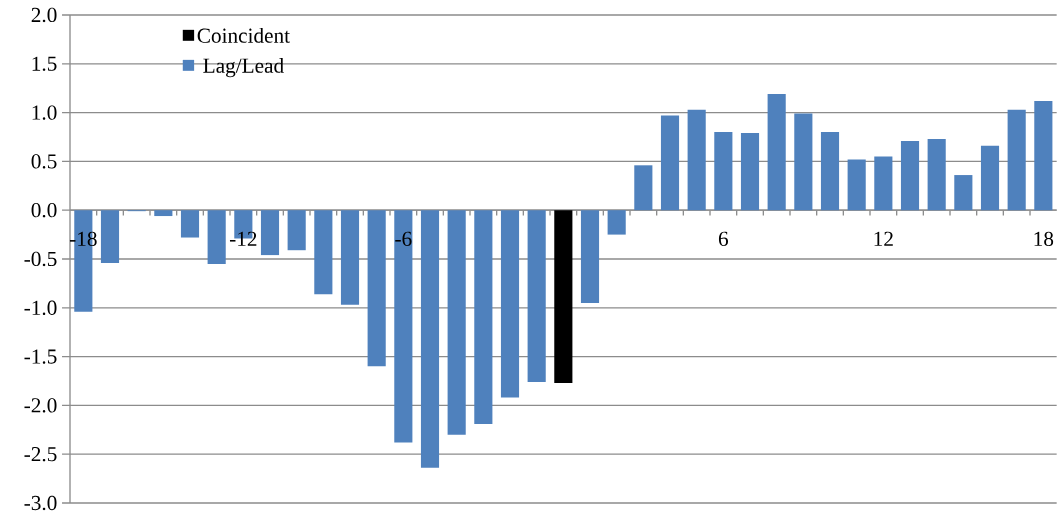 This screenshot has width=1060, height=517. I want to click on y-tick-label: 1.0, so click(44, 112).